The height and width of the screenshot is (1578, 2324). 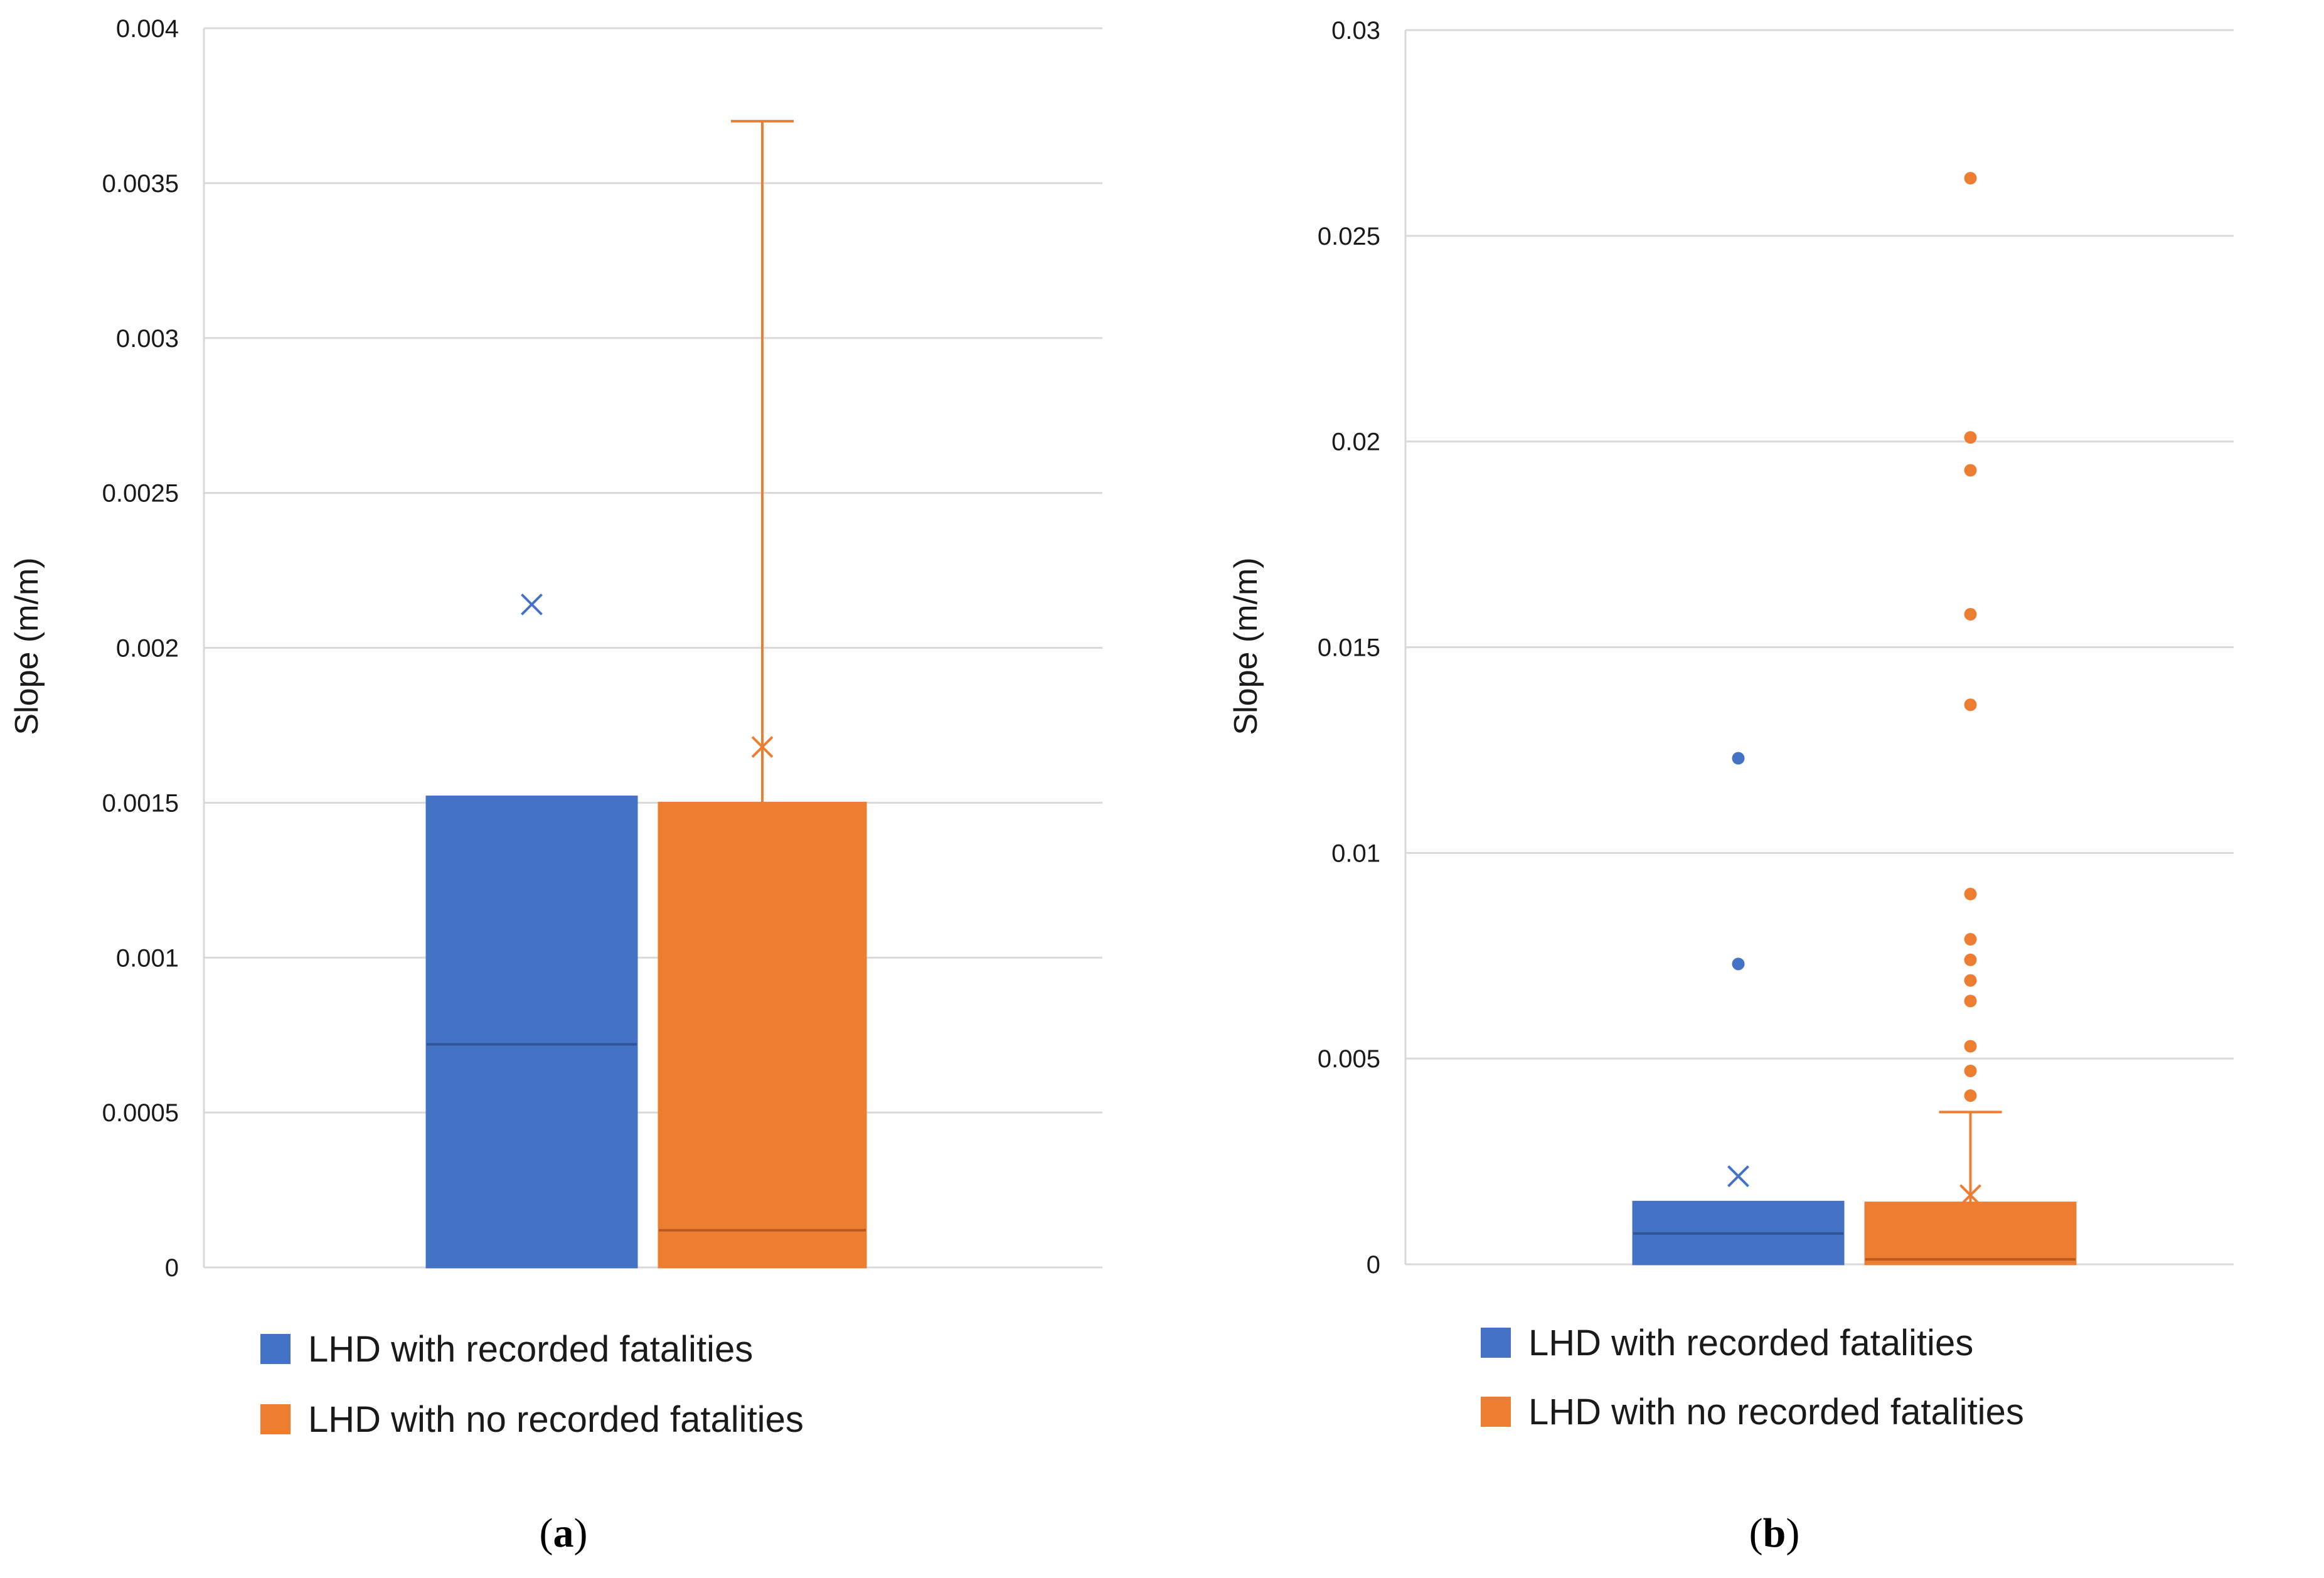 I want to click on y-tick-label: 0.03, so click(x=1355, y=31).